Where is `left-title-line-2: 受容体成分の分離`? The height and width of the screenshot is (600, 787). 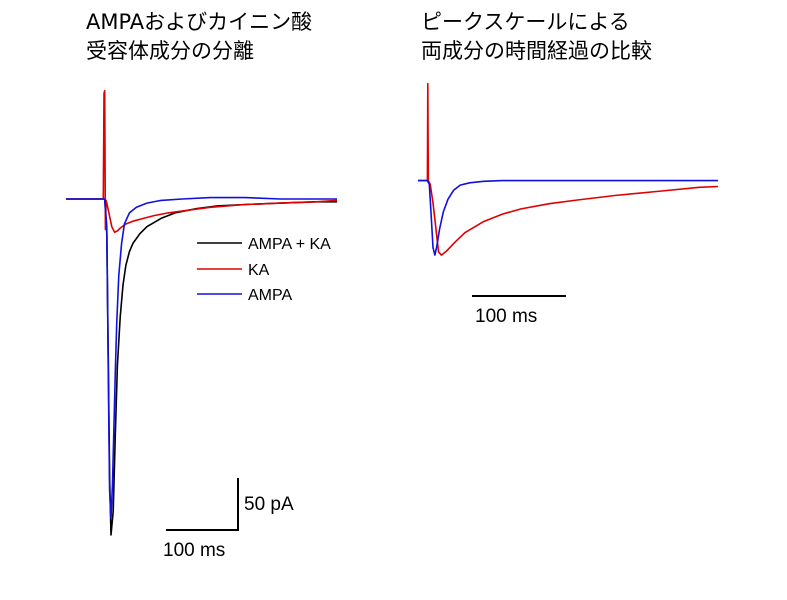
left-title-line-2: 受容体成分の分離 is located at coordinates (170, 51).